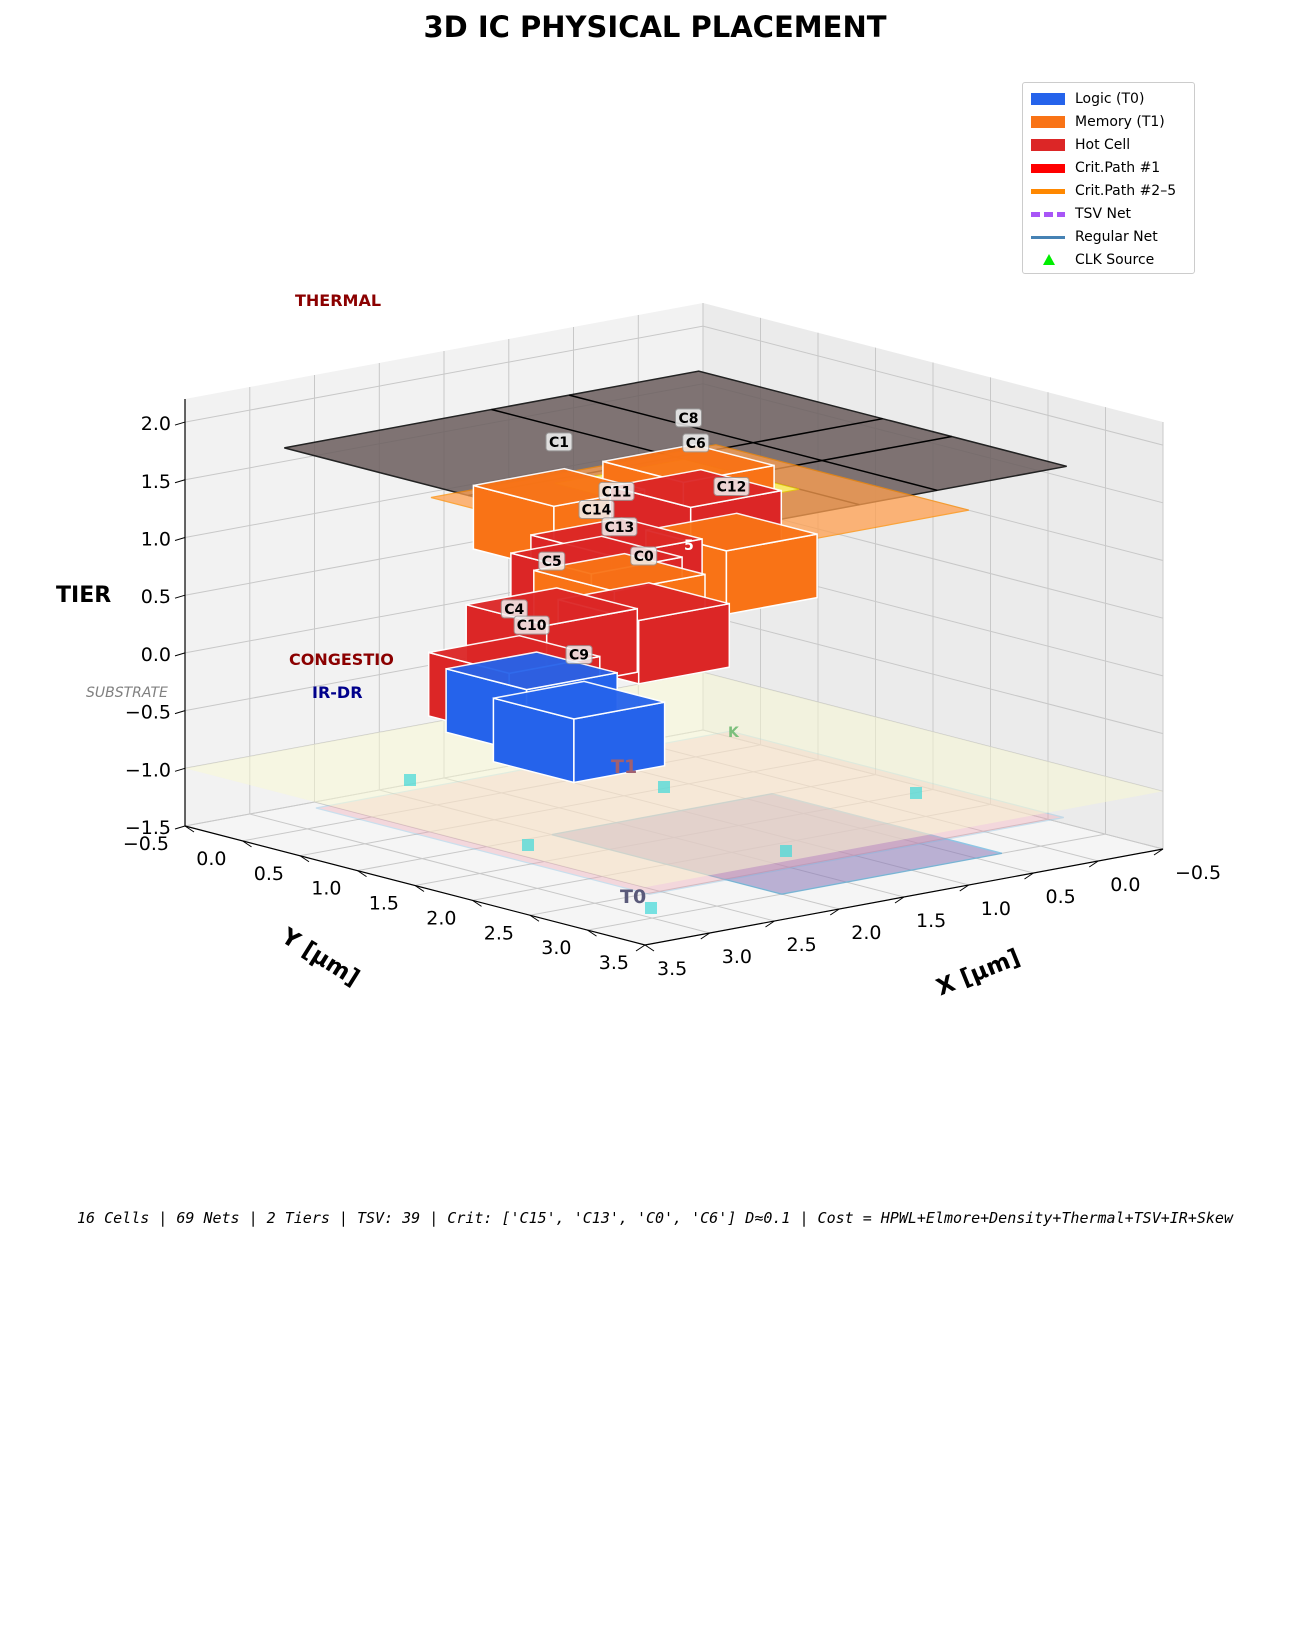 The width and height of the screenshot is (1310, 1649). I want to click on cell-label-text: C0, so click(644, 557).